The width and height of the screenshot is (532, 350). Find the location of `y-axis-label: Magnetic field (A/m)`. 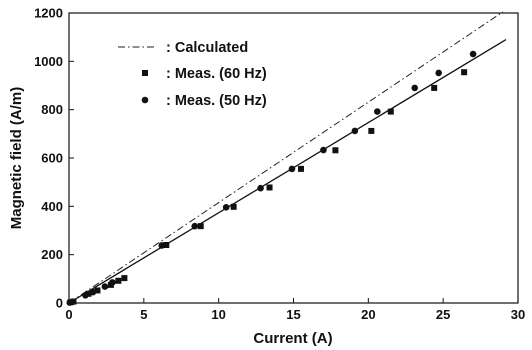

y-axis-label: Magnetic field (A/m) is located at coordinates (16, 158).